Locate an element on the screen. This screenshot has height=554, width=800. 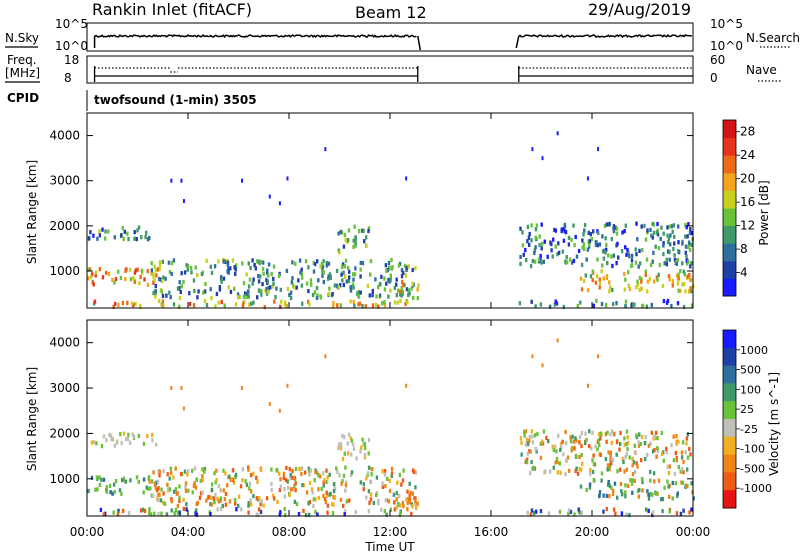
velocity-colorbar-tick-label: -1000 is located at coordinates (756, 488).